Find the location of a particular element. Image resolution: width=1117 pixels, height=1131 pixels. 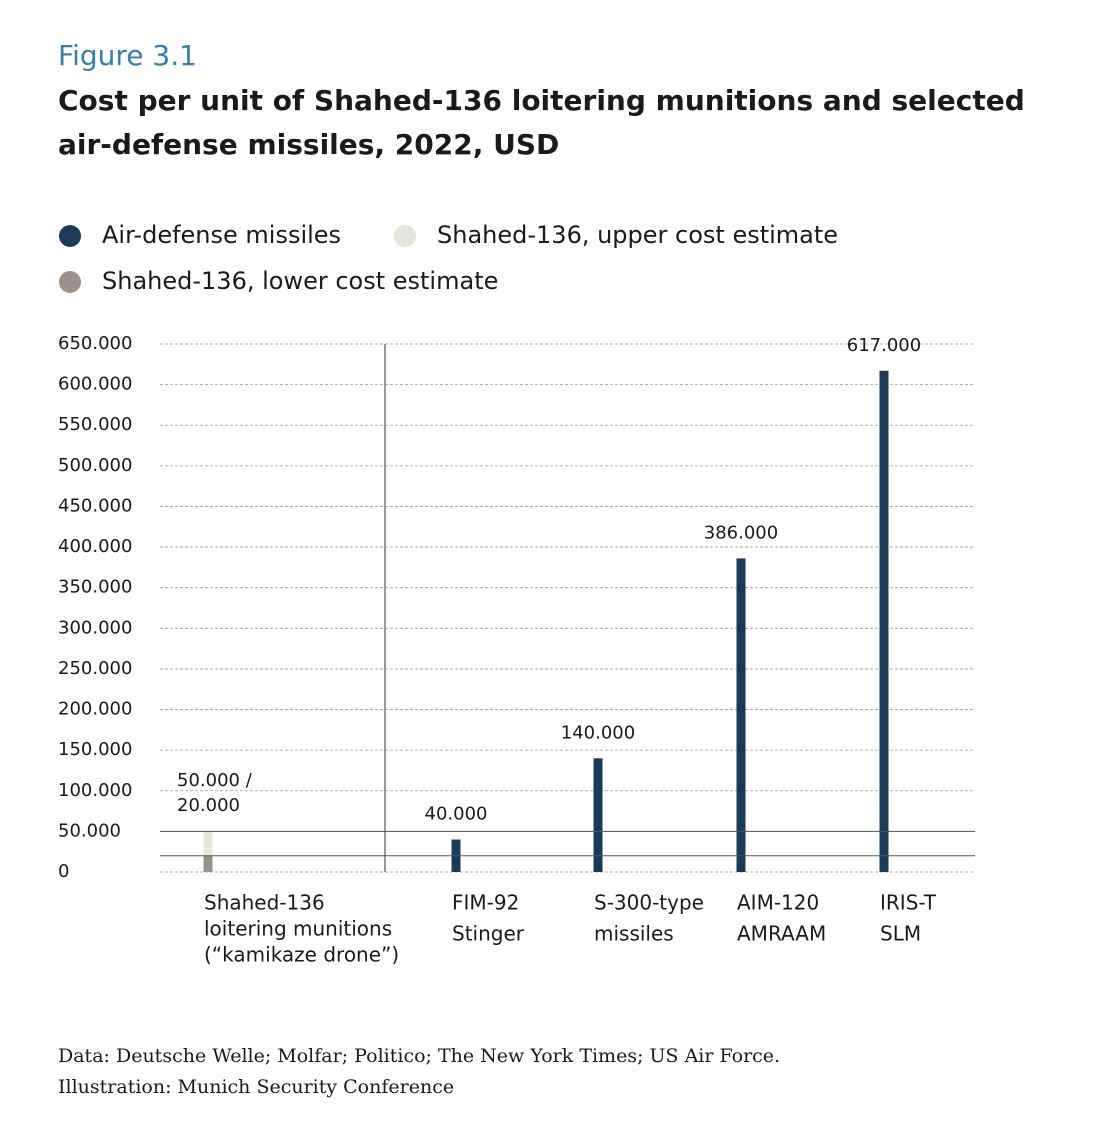

y-tick-label: 350.000 is located at coordinates (95, 587).